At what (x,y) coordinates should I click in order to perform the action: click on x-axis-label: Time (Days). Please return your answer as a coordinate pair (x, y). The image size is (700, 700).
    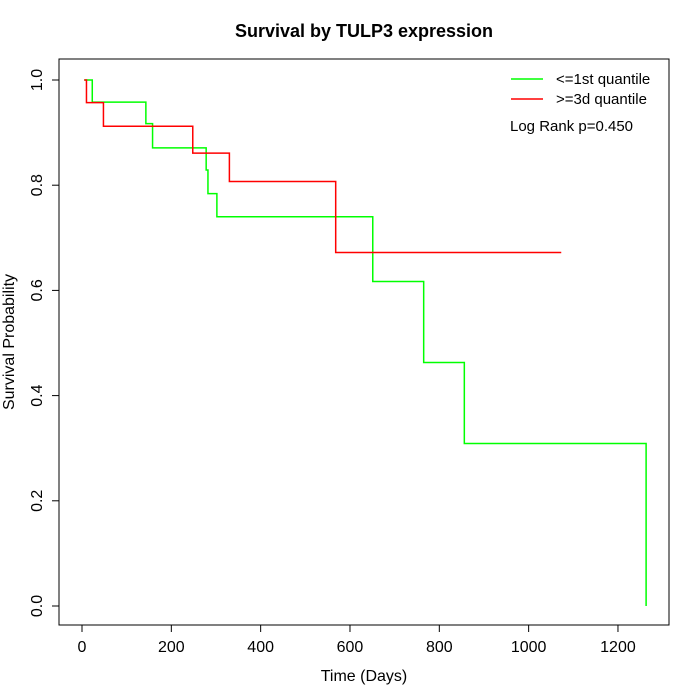
    Looking at the image, I should click on (364, 676).